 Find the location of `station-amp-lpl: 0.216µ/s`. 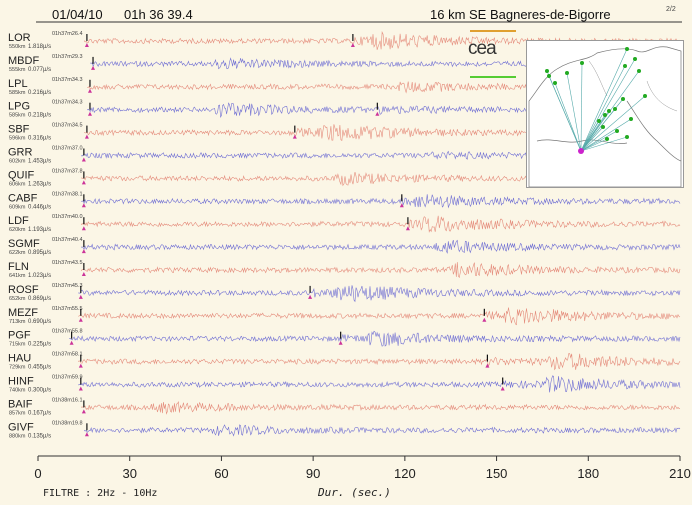

station-amp-lpl: 0.216µ/s is located at coordinates (39, 93).